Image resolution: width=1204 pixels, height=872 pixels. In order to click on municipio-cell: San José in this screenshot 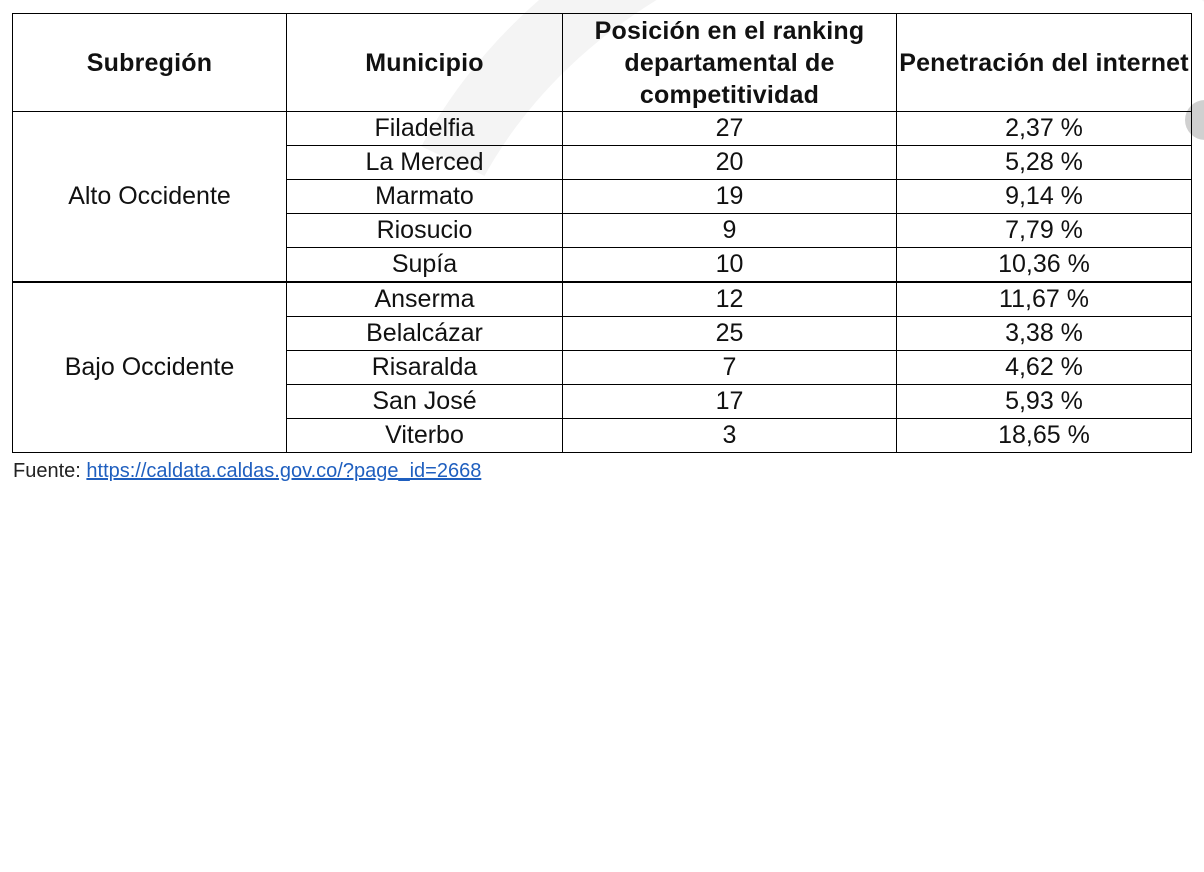, I will do `click(424, 401)`.